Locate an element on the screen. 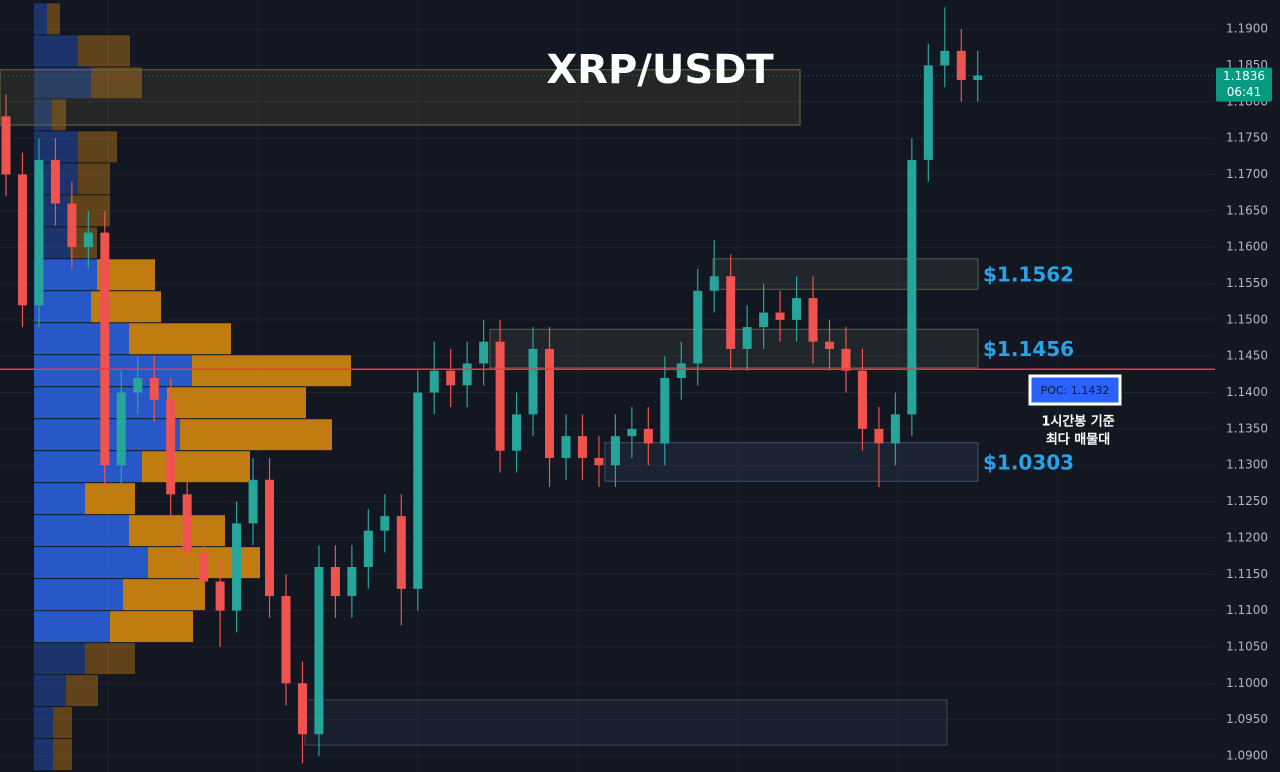  y-tick-label: 1.1150 is located at coordinates (1247, 574).